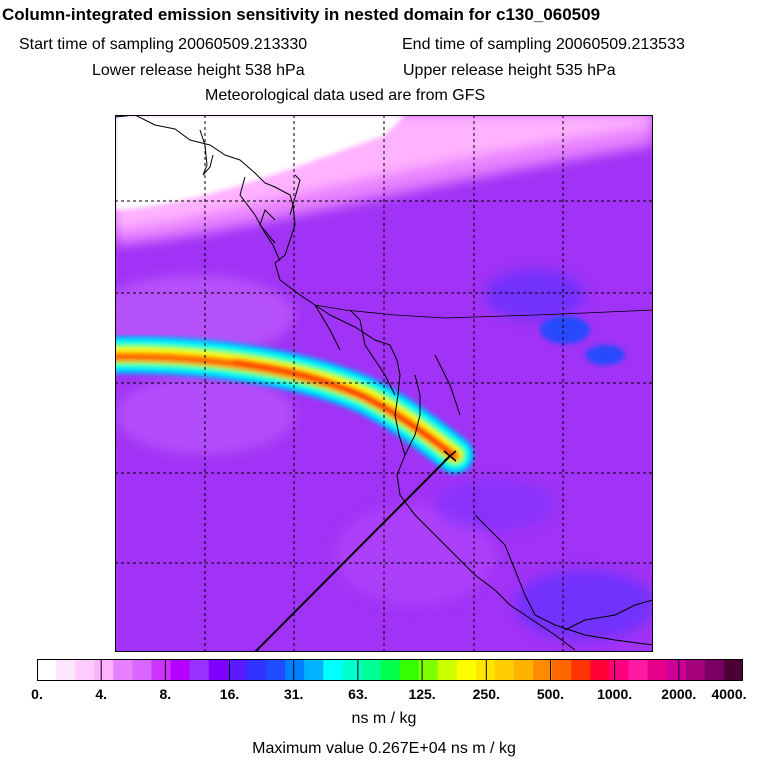 Image resolution: width=768 pixels, height=768 pixels. I want to click on maximum-value-label: Maximum value 0.267E+04 ns m / kg, so click(384, 748).